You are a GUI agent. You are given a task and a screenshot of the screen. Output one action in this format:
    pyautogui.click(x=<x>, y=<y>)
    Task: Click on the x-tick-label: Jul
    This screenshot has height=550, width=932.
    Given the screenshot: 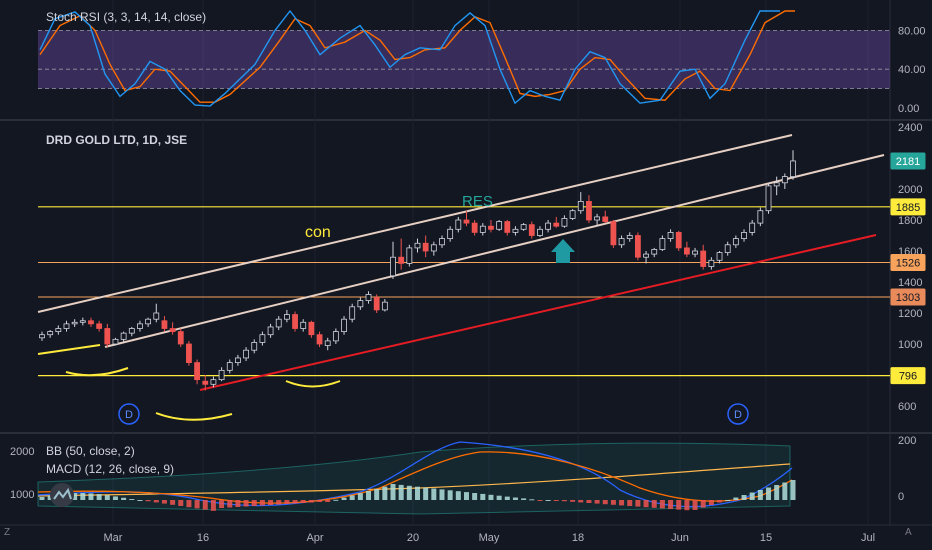 What is the action you would take?
    pyautogui.click(x=868, y=538)
    